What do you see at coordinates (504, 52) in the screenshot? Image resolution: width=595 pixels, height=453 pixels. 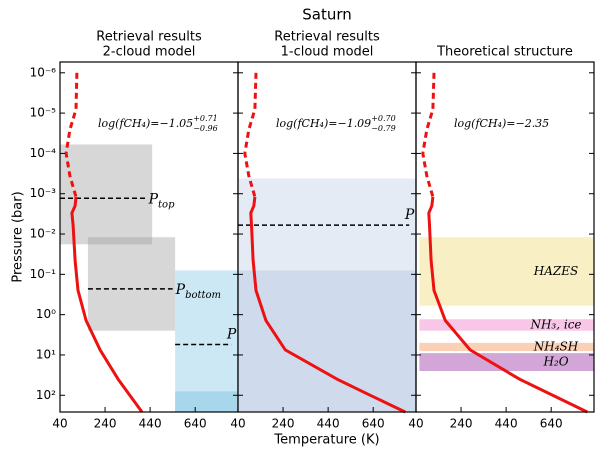 I see `panel-title: Theoretical structure` at bounding box center [504, 52].